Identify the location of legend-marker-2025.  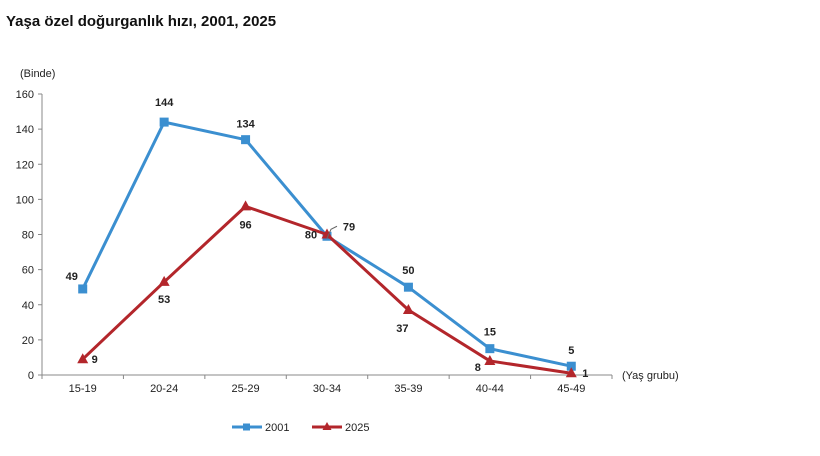
(327, 426).